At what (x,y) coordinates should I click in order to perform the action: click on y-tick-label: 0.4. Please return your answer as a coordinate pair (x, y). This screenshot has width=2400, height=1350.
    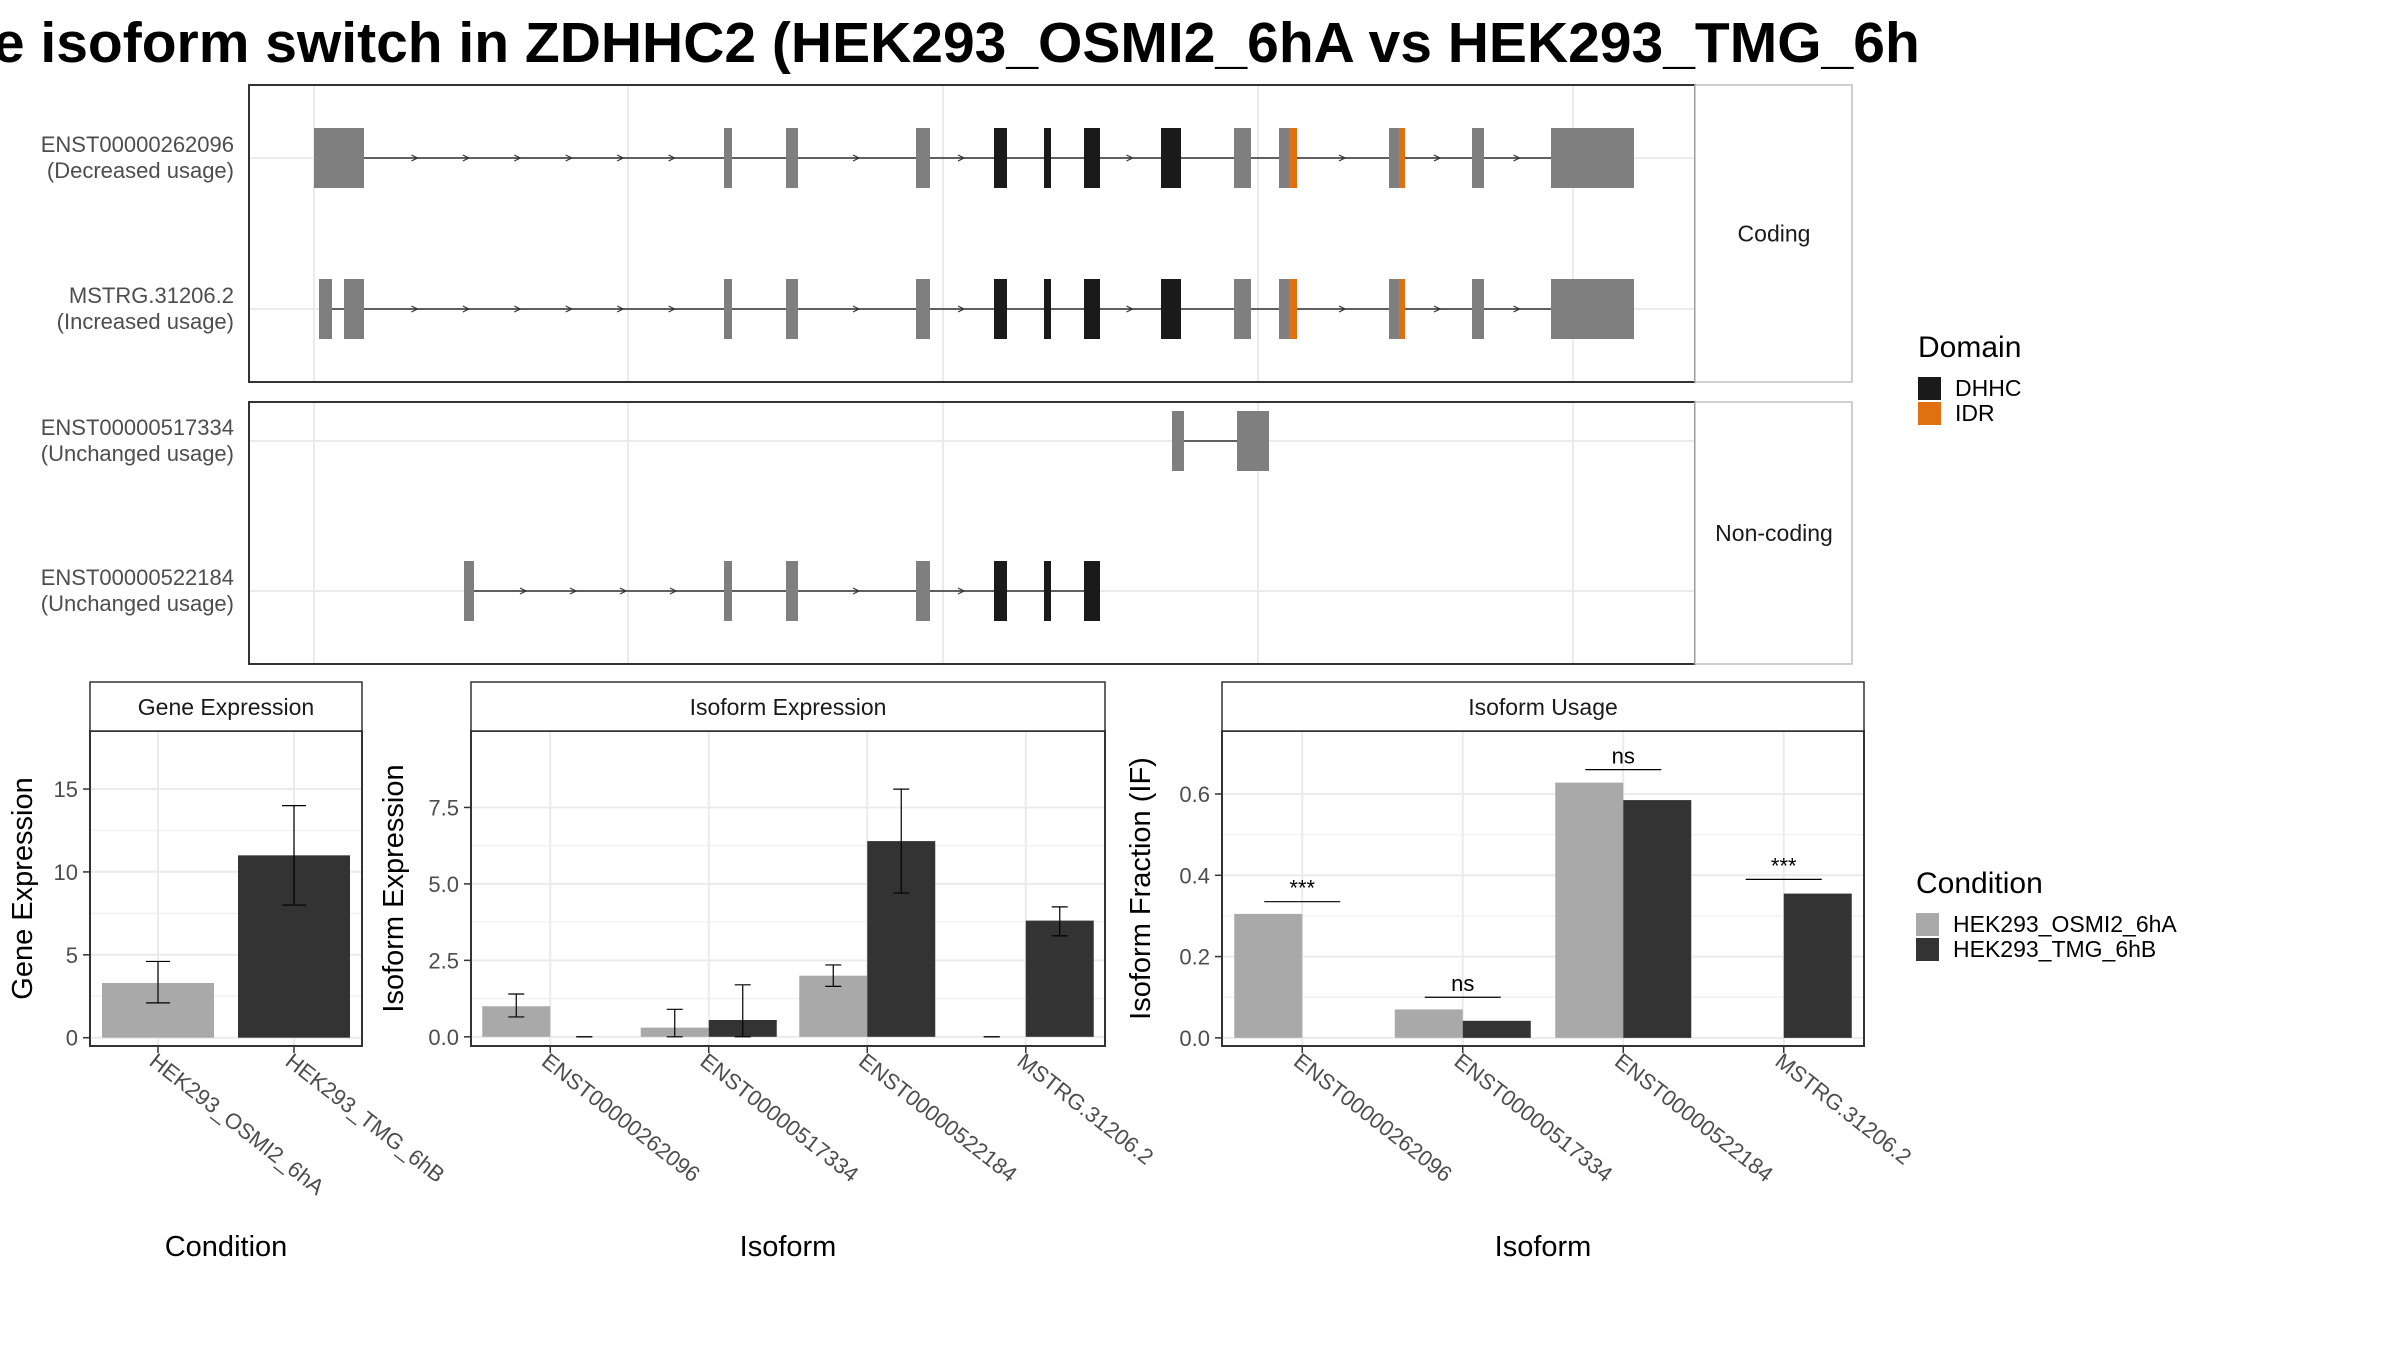
    Looking at the image, I should click on (1194, 875).